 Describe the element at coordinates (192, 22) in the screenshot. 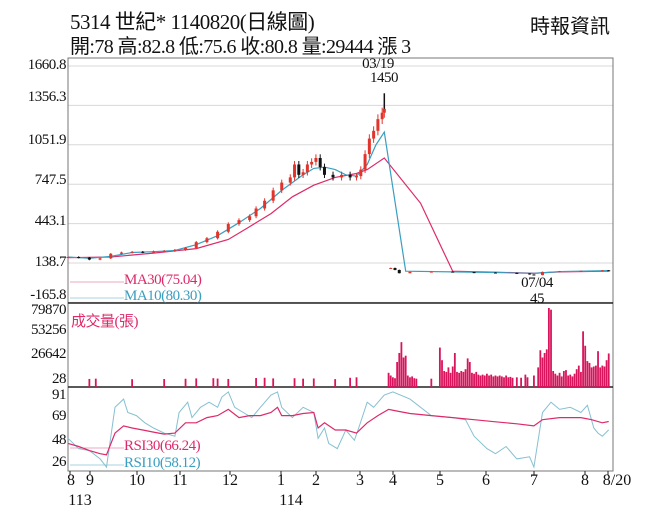

I see `chart-title: 5314 世紀* 1140820(日線圖)` at that location.